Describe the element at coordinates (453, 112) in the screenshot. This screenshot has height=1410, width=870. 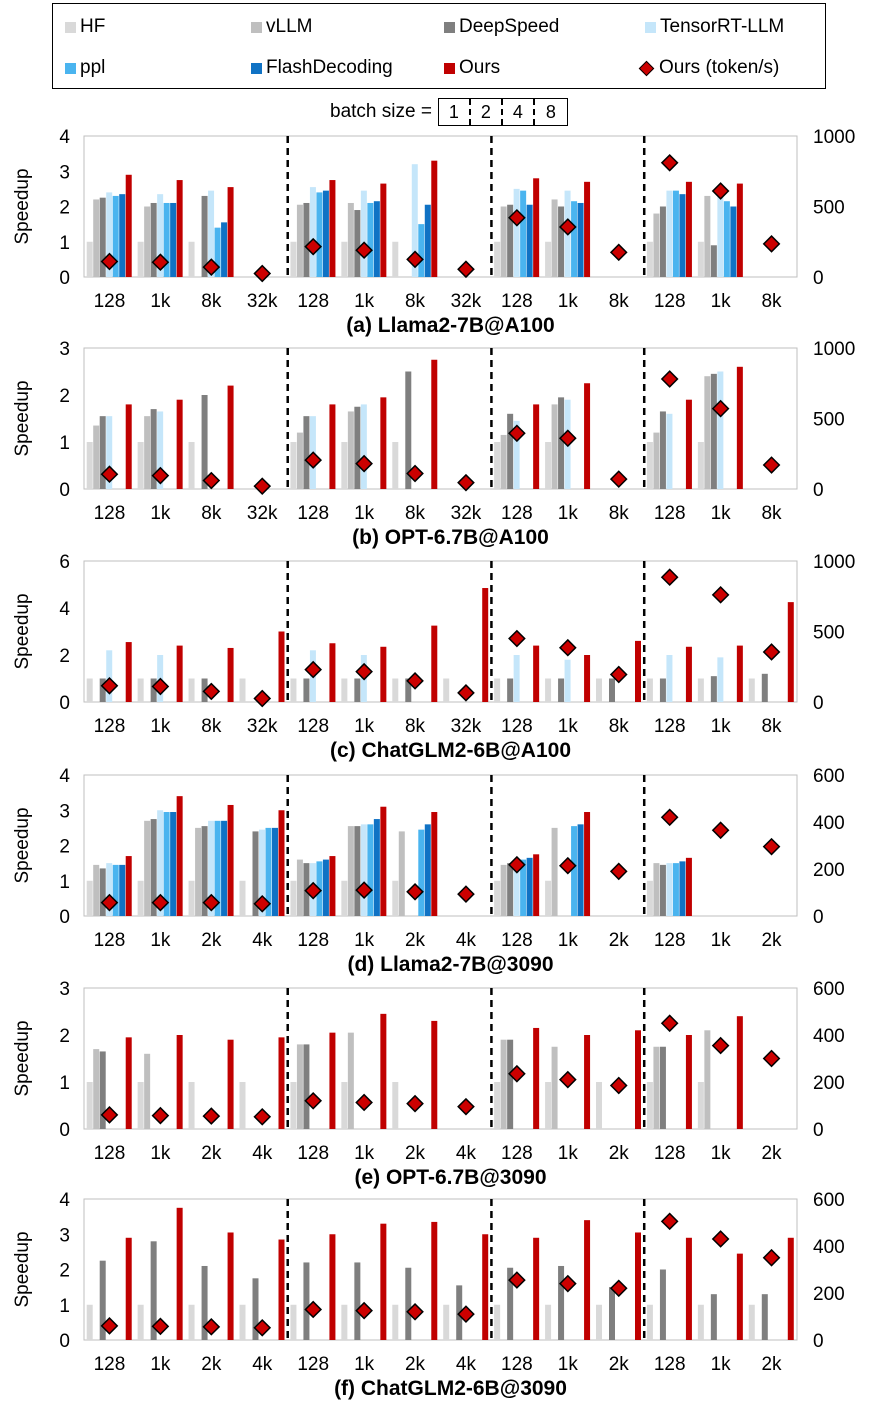
I see `batch-size-value: 1` at that location.